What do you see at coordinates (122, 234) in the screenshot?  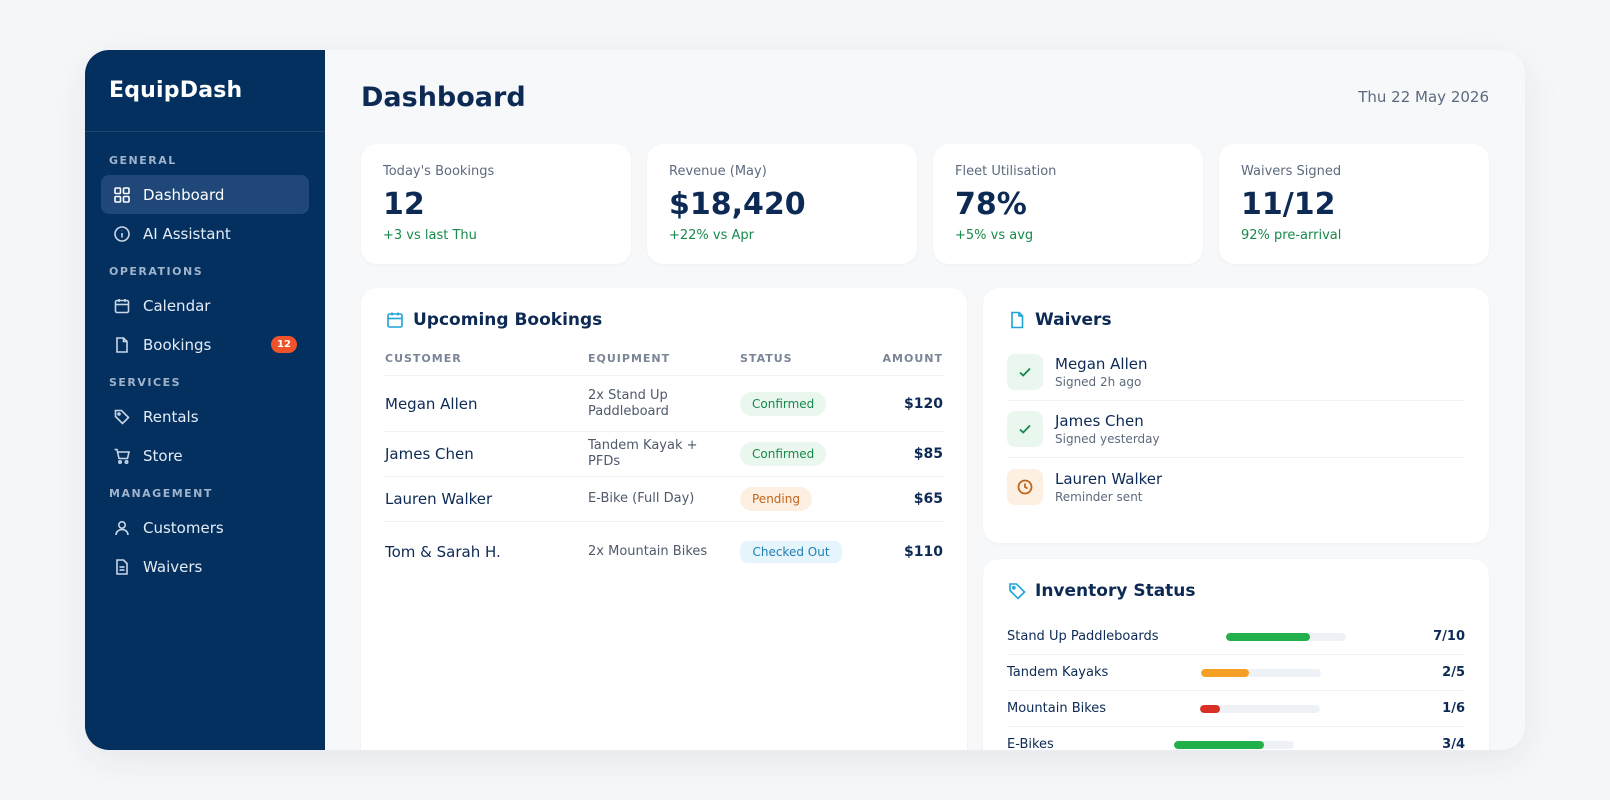 I see `info-icon` at bounding box center [122, 234].